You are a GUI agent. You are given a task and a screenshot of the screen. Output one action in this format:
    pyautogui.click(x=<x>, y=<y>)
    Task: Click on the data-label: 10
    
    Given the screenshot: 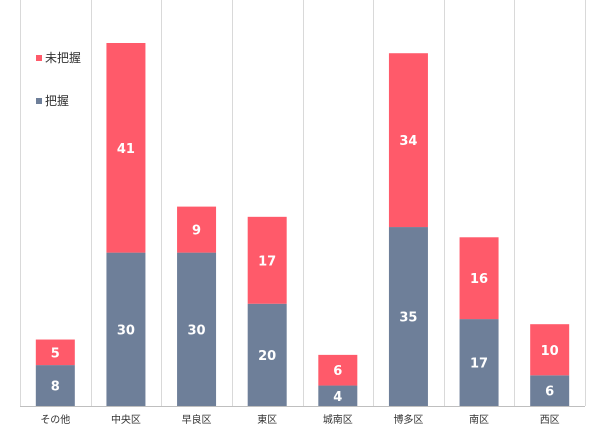 What is the action you would take?
    pyautogui.click(x=550, y=351)
    